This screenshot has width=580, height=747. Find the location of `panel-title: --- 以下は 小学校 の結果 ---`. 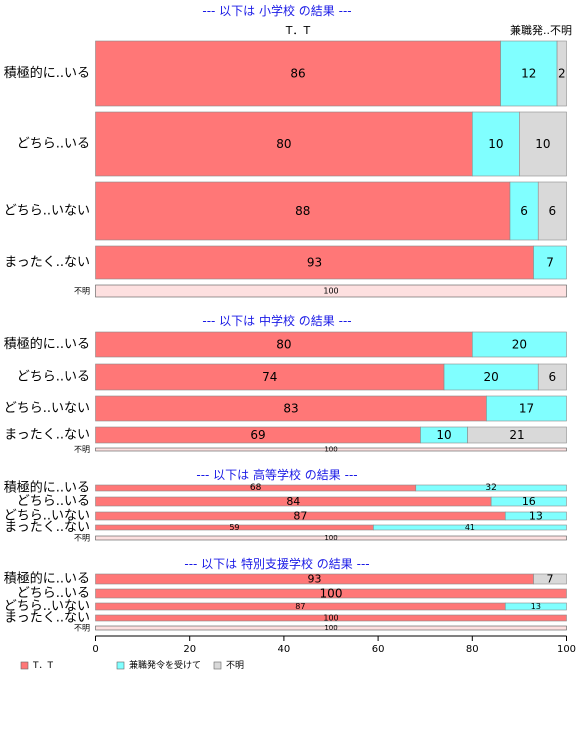

panel-title: --- 以下は 小学校 の結果 --- is located at coordinates (276, 10).